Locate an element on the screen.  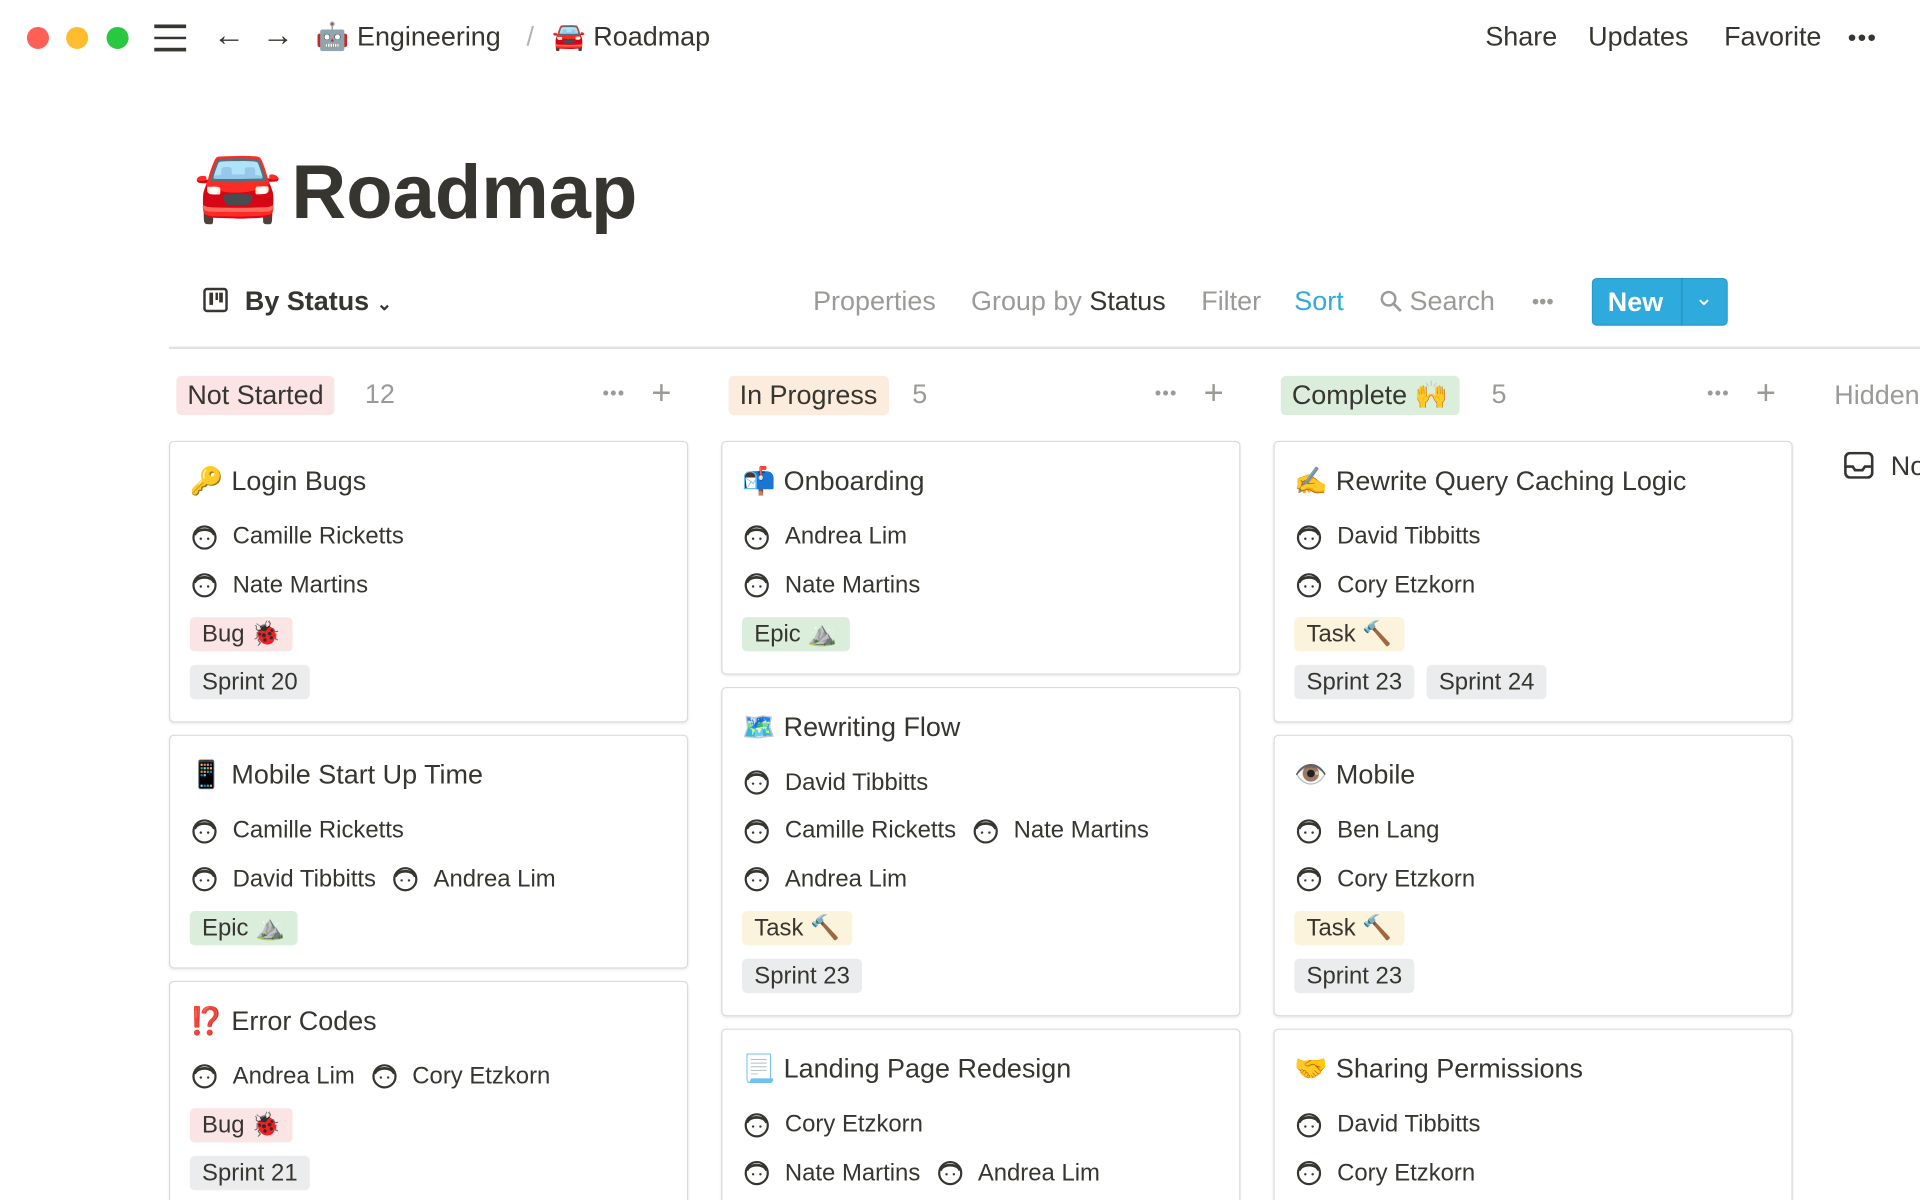
card-title: 👁️ Mobile is located at coordinates (1533, 775).